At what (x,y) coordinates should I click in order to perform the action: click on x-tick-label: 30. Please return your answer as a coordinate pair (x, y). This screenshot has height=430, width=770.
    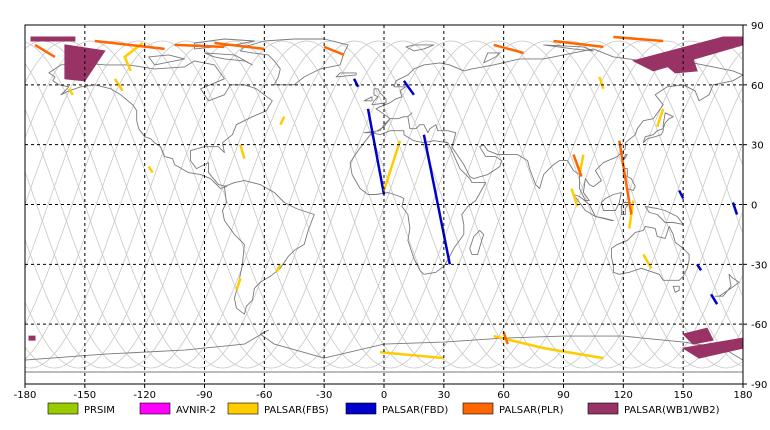
    Looking at the image, I should click on (443, 395).